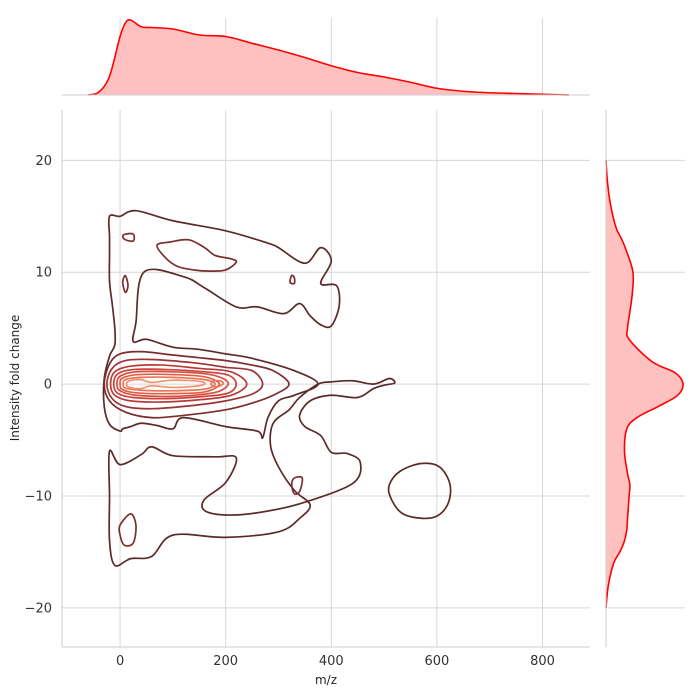 The height and width of the screenshot is (700, 700). What do you see at coordinates (331, 661) in the screenshot?
I see `x-tick-label: 400` at bounding box center [331, 661].